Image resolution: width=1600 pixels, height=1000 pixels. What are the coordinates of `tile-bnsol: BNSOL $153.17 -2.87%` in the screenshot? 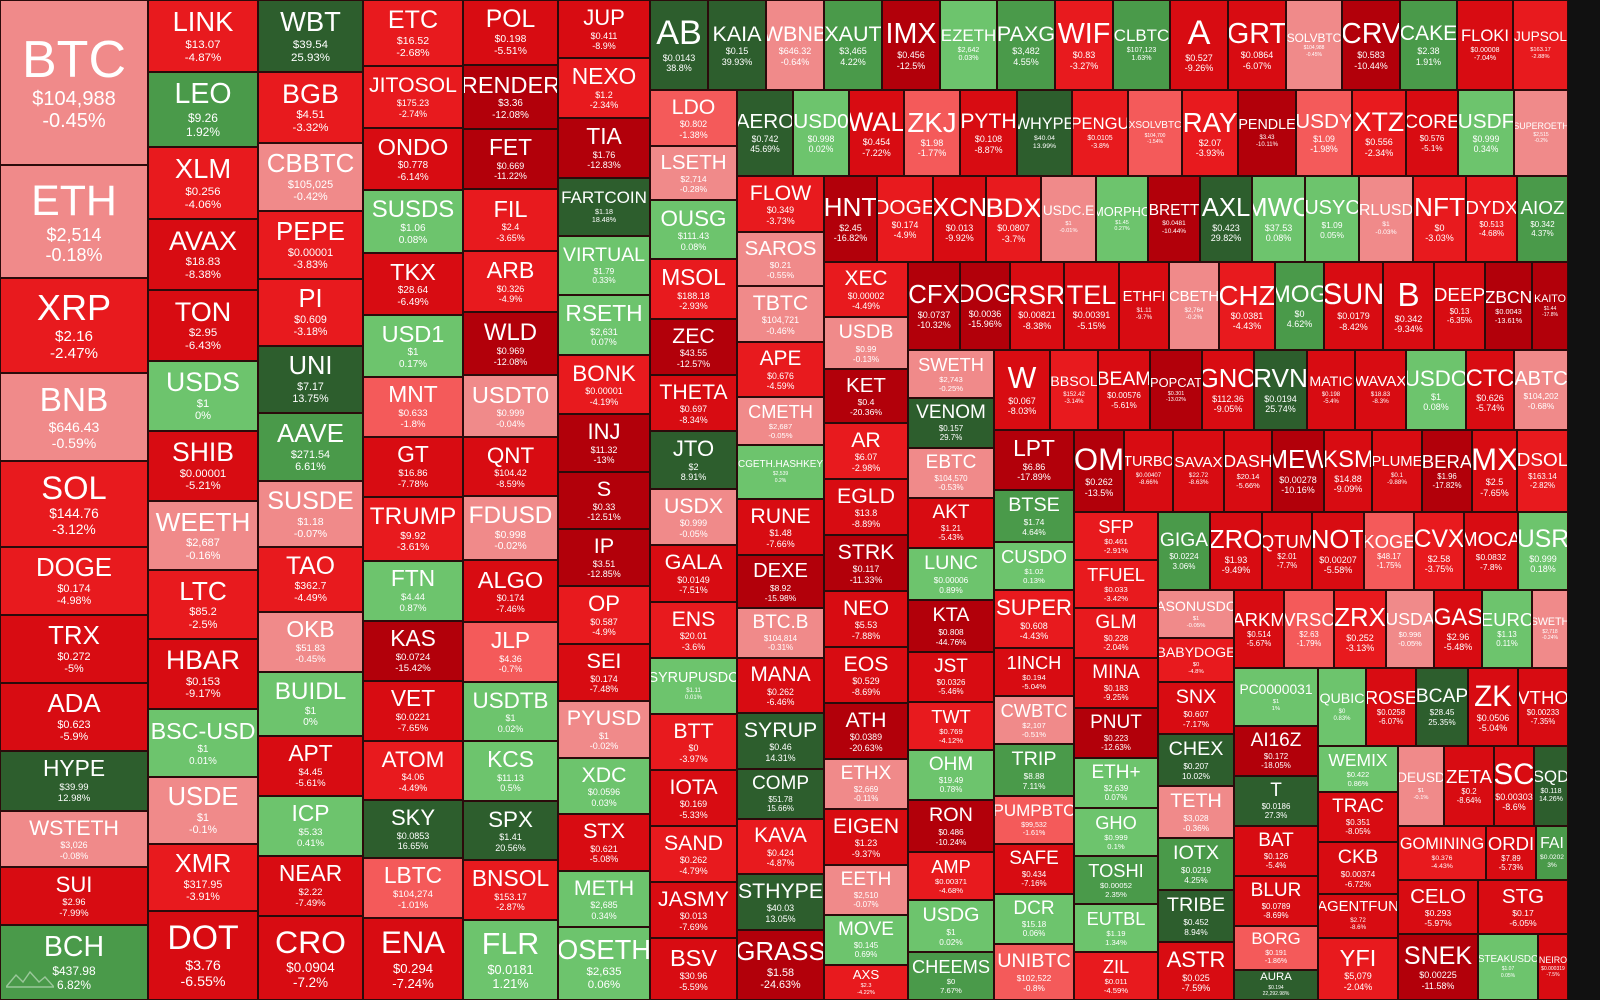 It's located at (510, 890).